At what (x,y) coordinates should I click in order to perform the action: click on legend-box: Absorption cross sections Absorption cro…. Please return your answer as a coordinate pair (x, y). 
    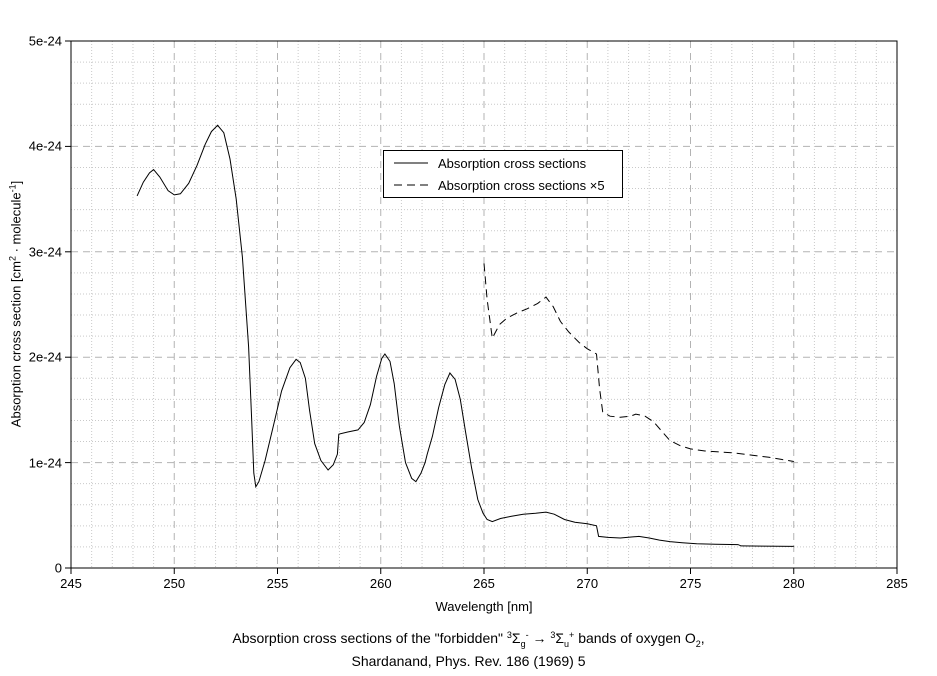
    Looking at the image, I should click on (503, 174).